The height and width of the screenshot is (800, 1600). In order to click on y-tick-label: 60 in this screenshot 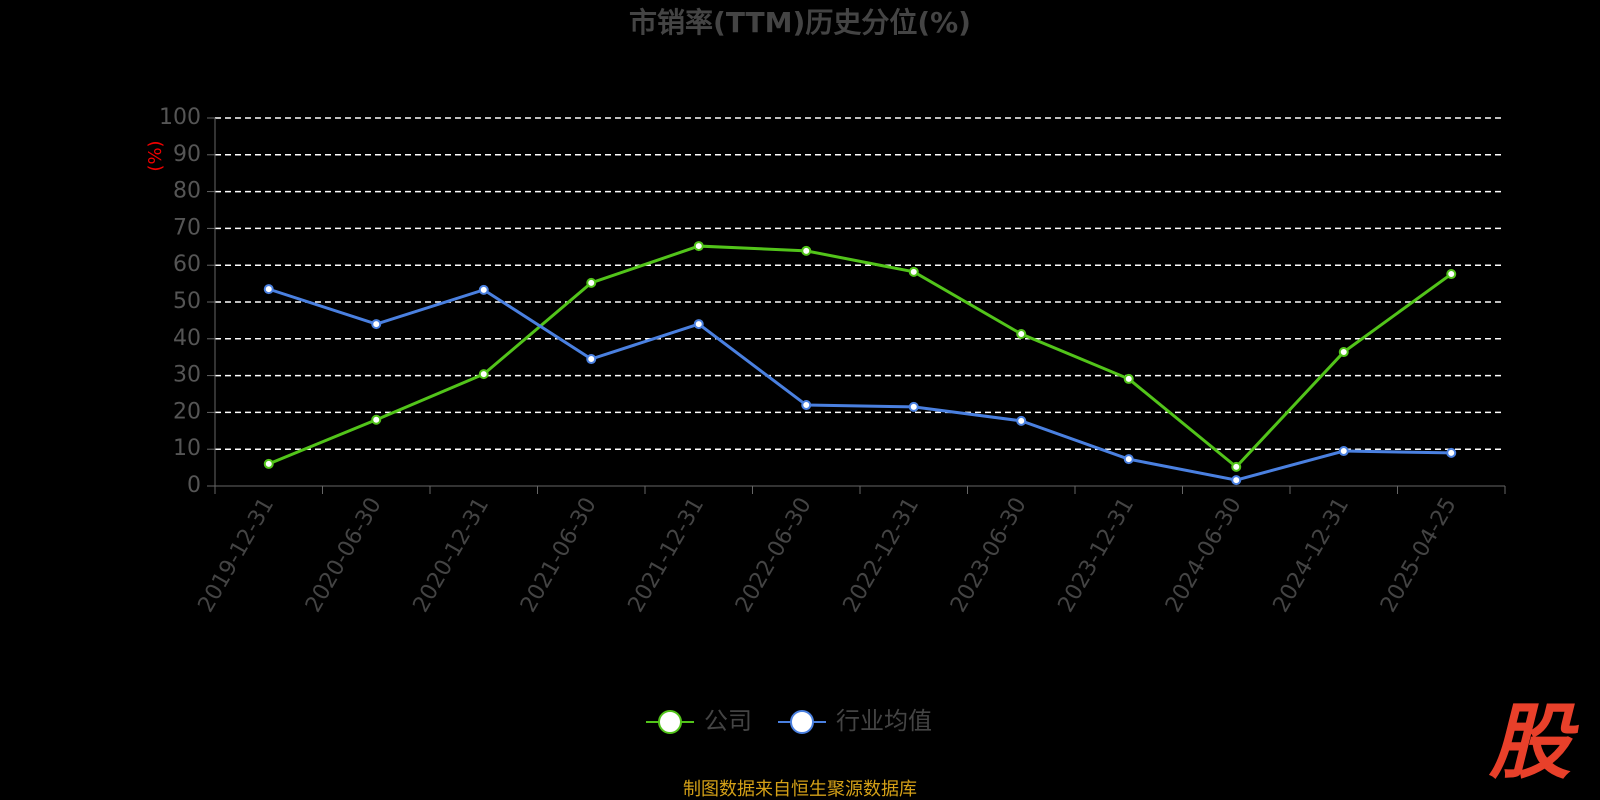, I will do `click(187, 264)`.